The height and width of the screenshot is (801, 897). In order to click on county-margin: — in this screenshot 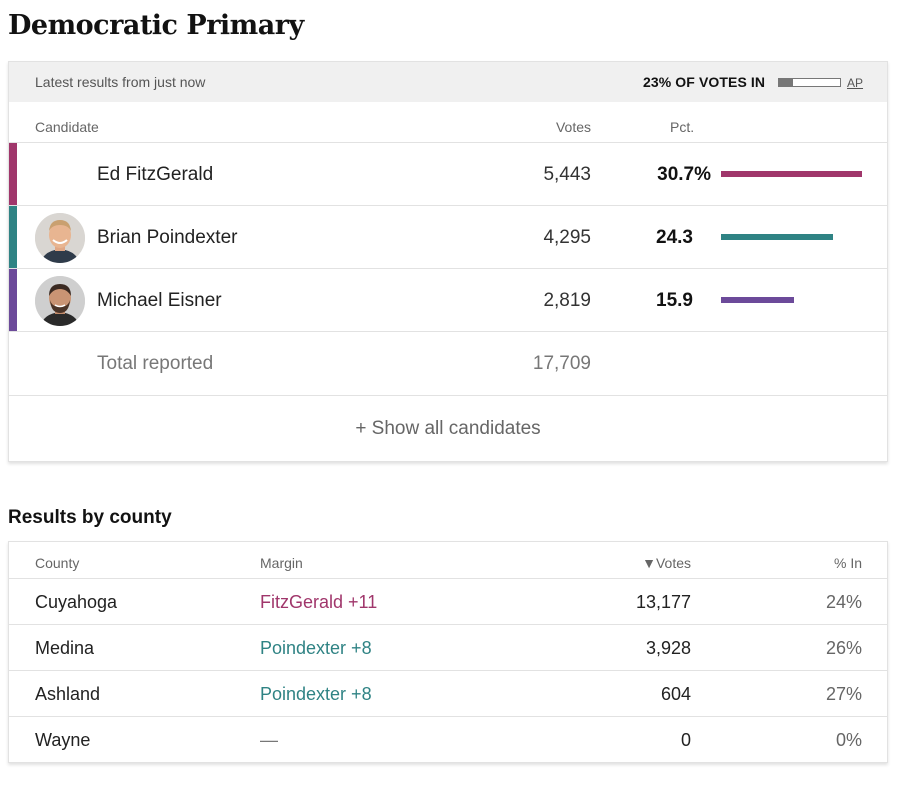, I will do `click(269, 740)`.